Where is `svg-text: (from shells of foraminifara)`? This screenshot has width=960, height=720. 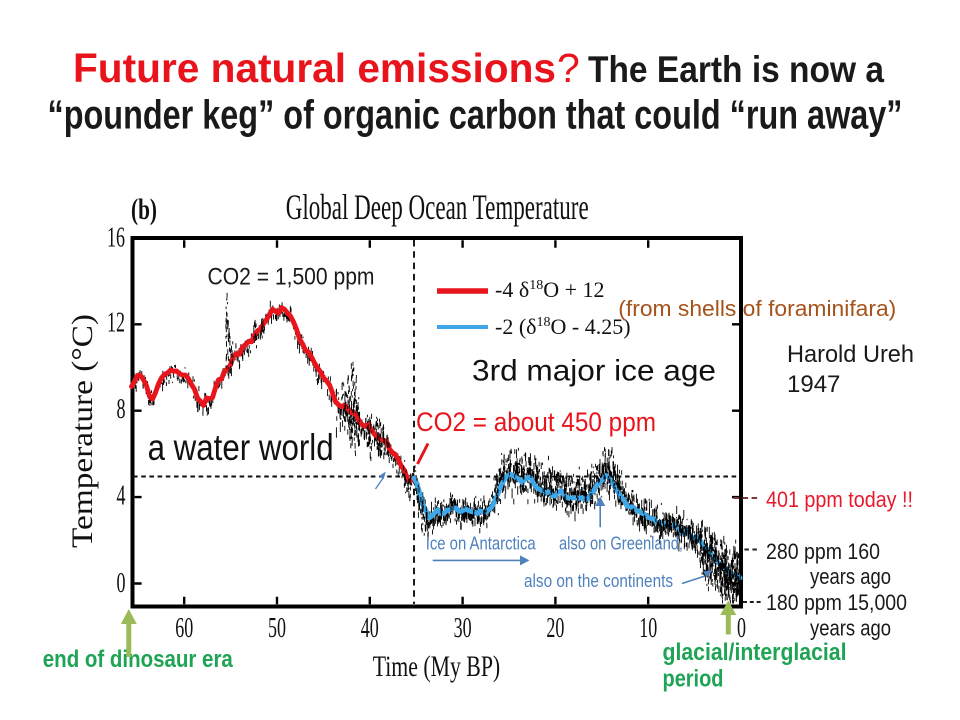
svg-text: (from shells of foraminifara) is located at coordinates (757, 308).